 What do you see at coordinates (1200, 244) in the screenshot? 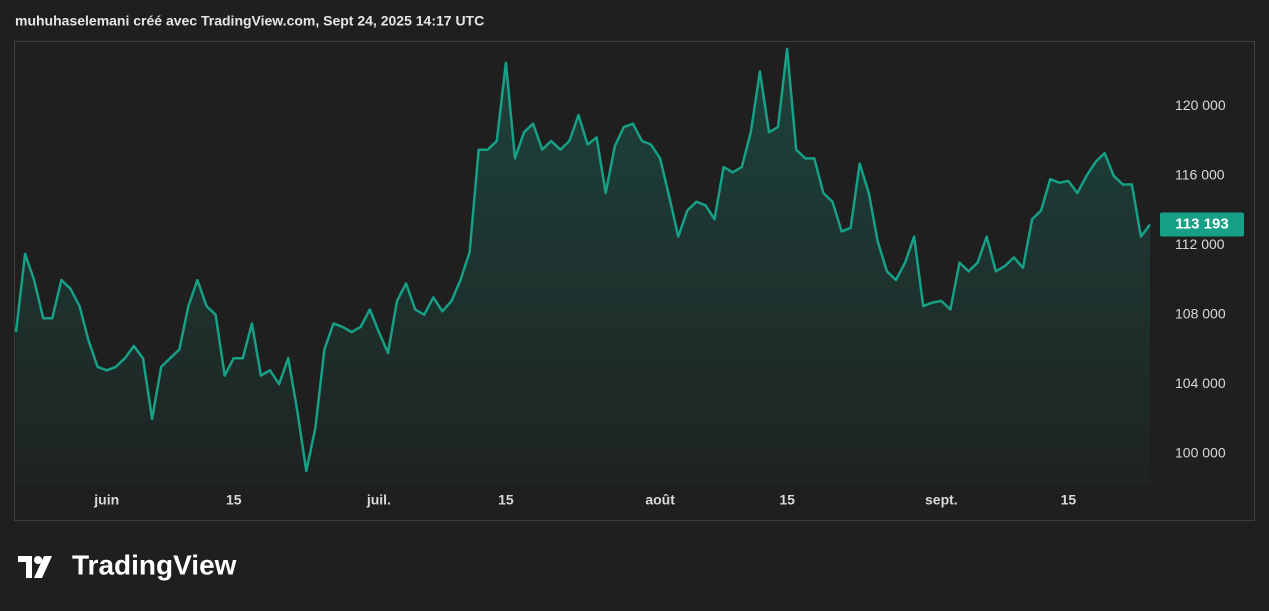
I see `y-tick-label: 112 000` at bounding box center [1200, 244].